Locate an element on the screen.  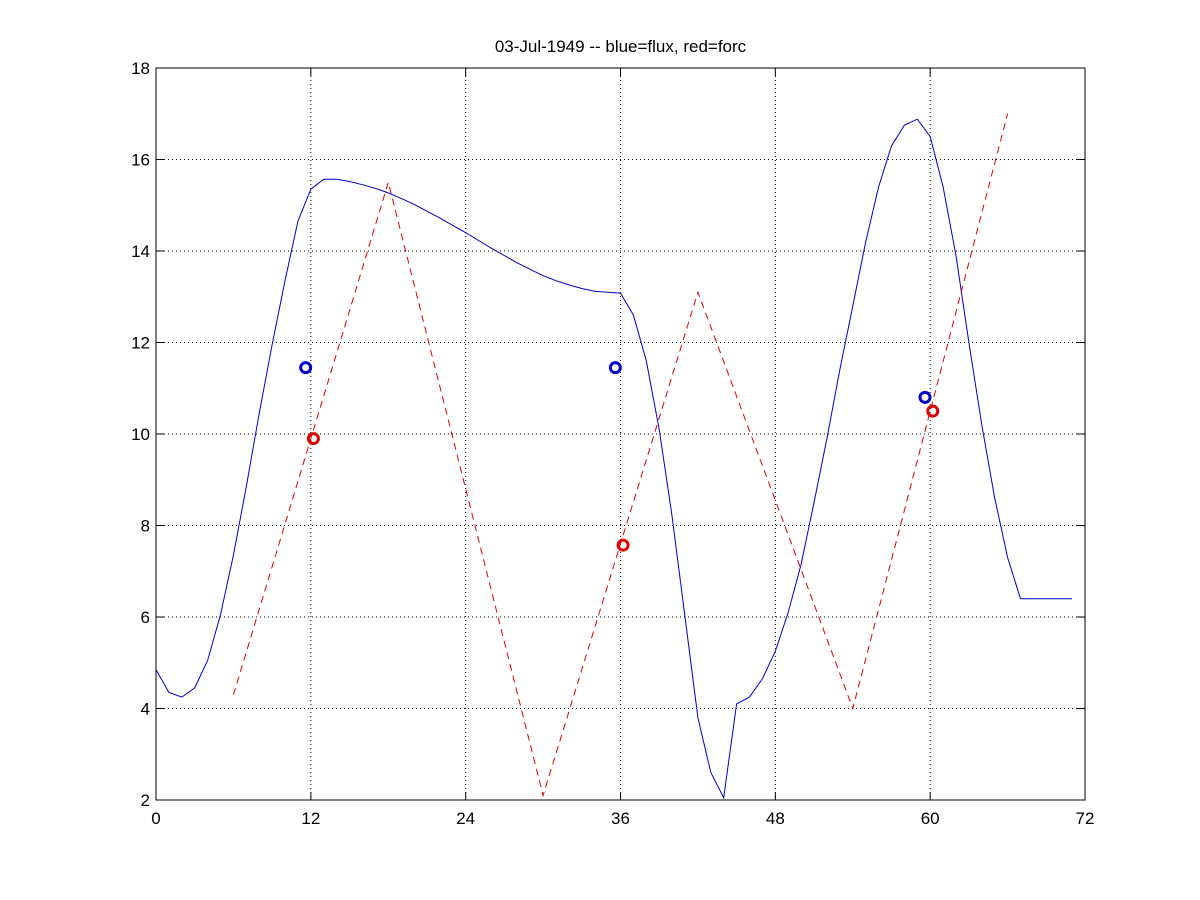
chart-title: 03-Jul-1949 -- blue=flux, red=forc is located at coordinates (621, 46).